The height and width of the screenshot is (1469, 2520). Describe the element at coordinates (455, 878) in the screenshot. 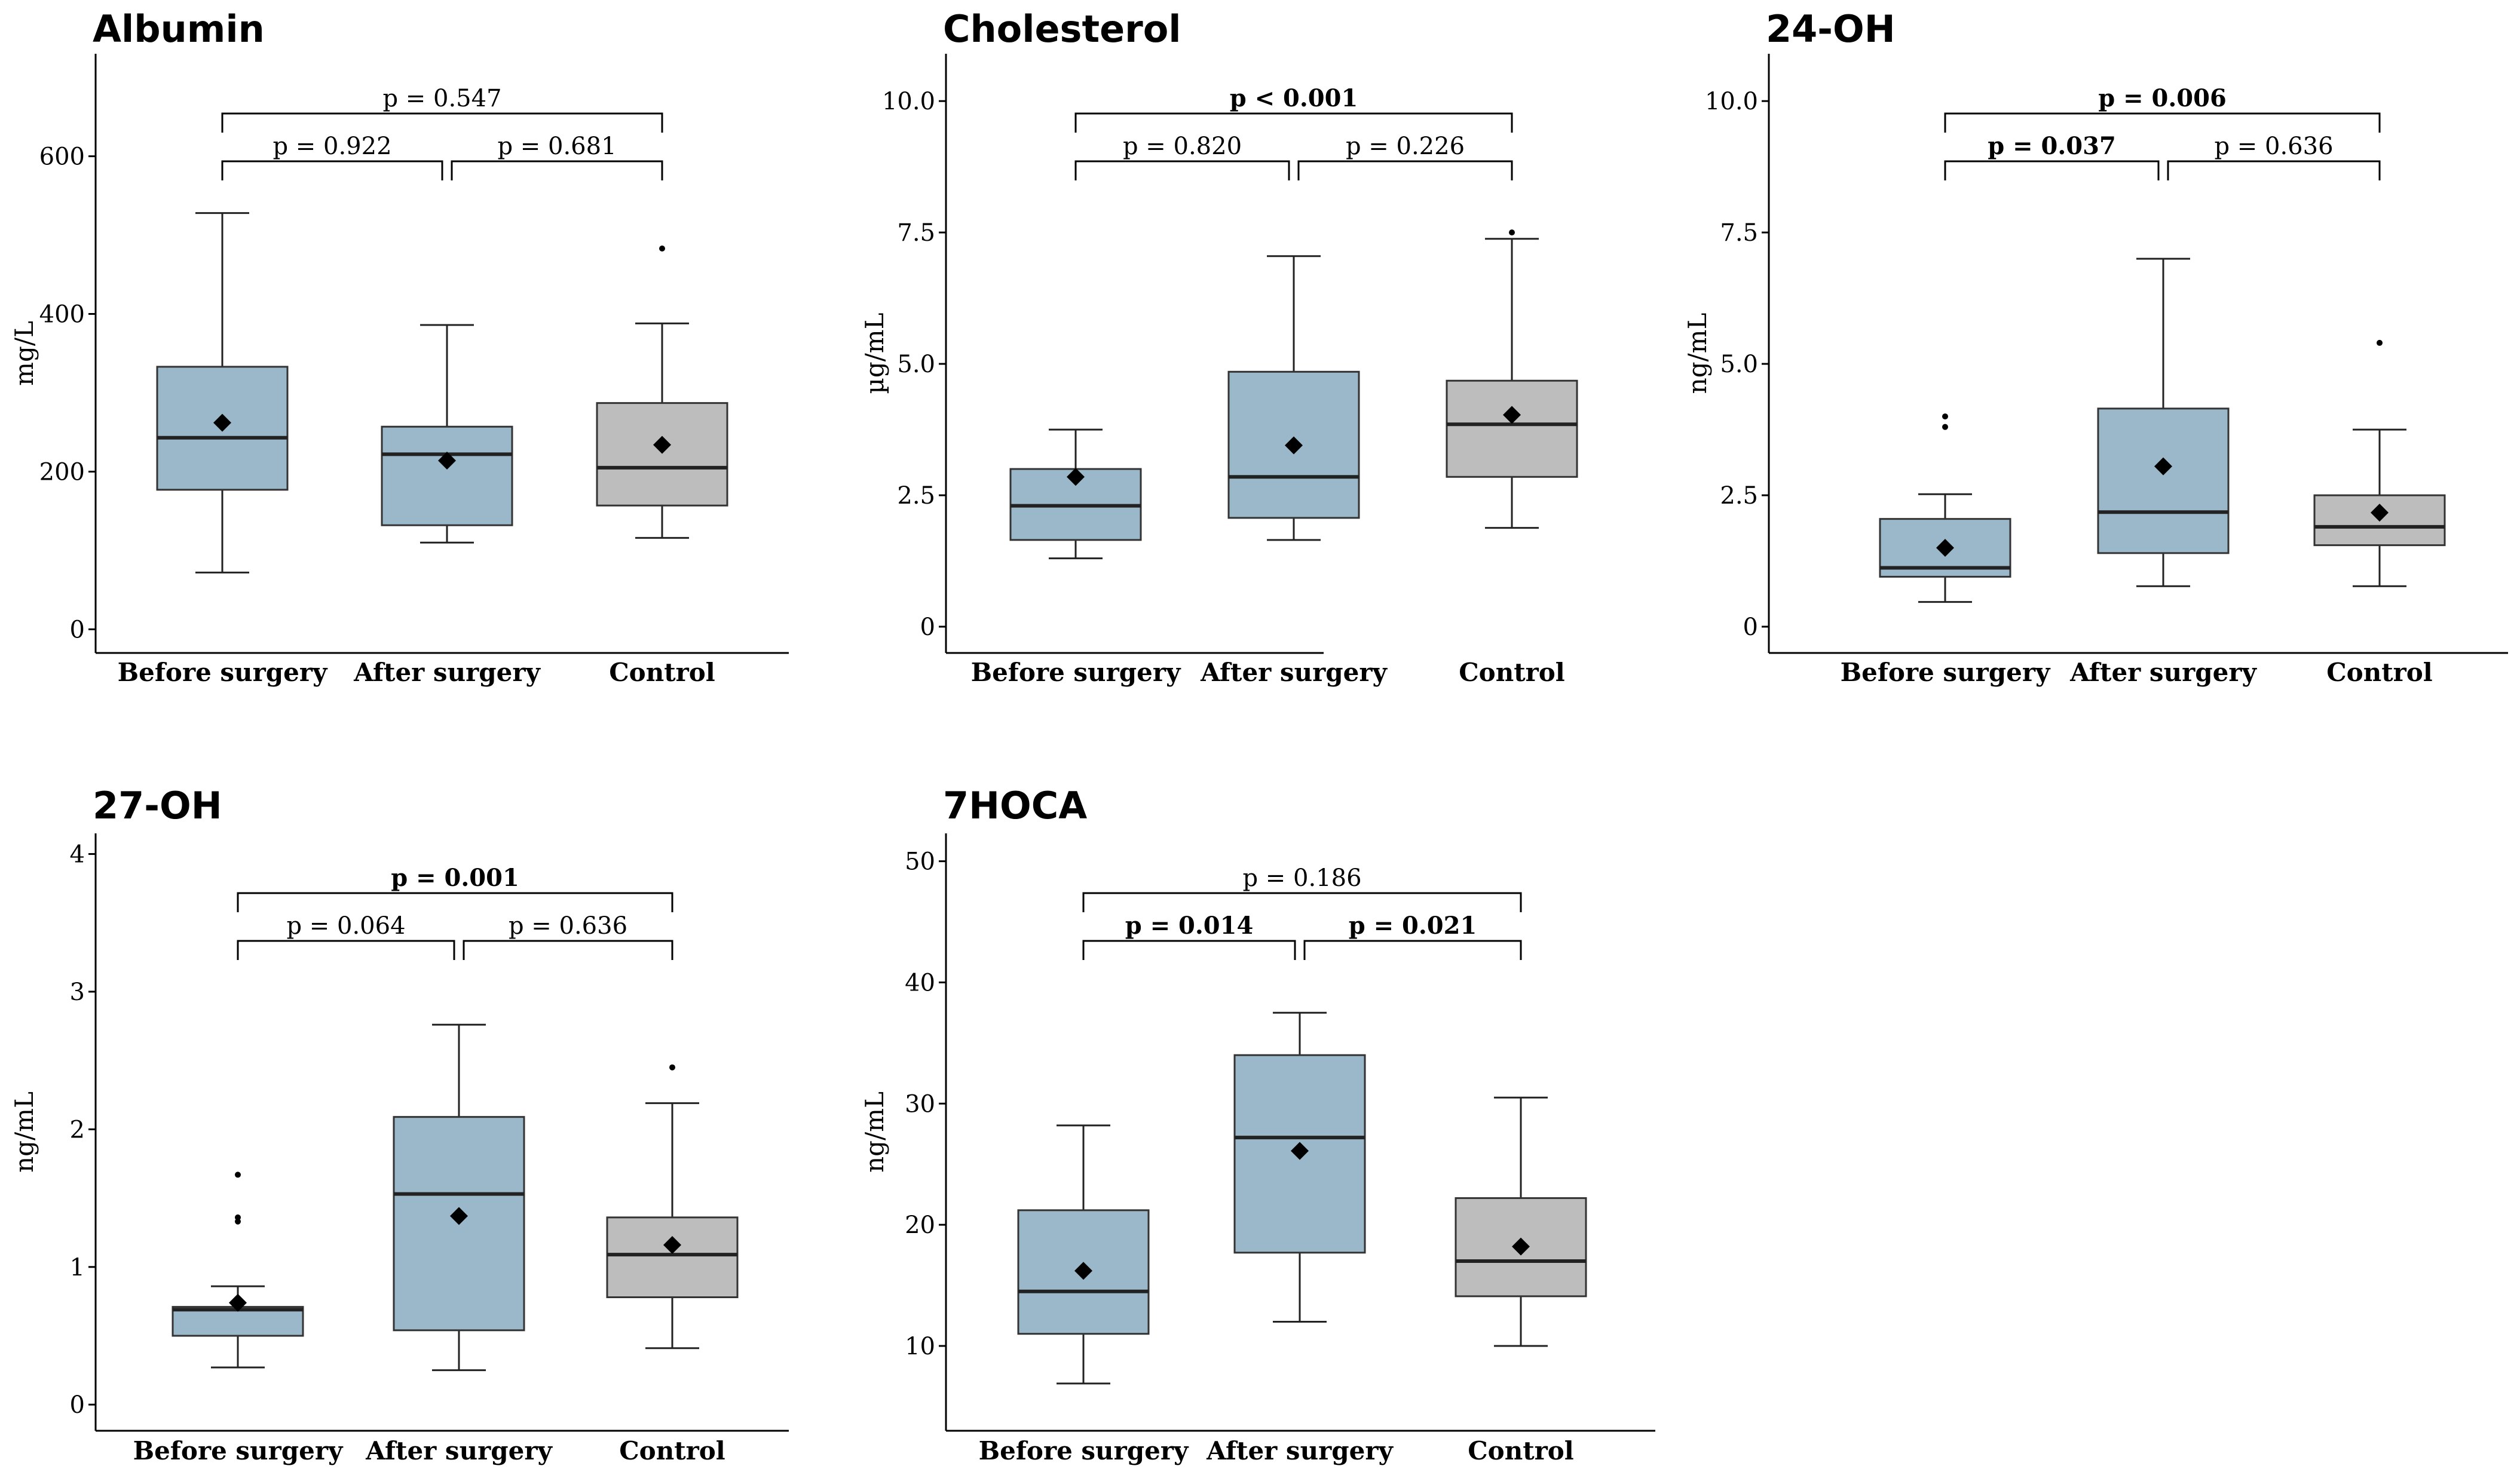

I see `p-value-label: p = 0.001` at that location.